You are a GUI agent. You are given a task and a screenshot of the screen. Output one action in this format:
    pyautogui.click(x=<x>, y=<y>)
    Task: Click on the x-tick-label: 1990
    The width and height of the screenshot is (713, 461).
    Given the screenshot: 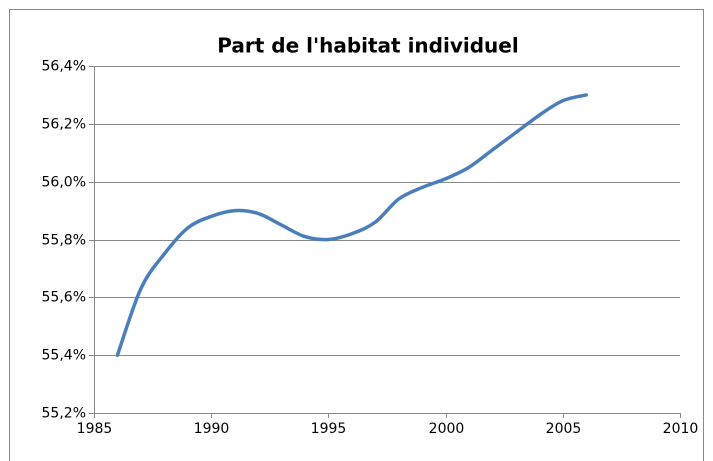 What is the action you would take?
    pyautogui.click(x=212, y=429)
    